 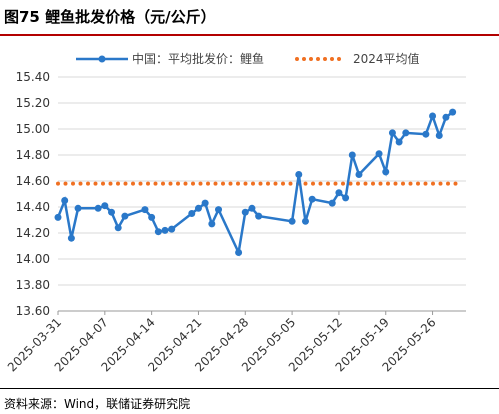 What do you see at coordinates (110, 17) in the screenshot?
I see `chart-title: 图75 鲤鱼批发价格（元/公斤）` at bounding box center [110, 17].